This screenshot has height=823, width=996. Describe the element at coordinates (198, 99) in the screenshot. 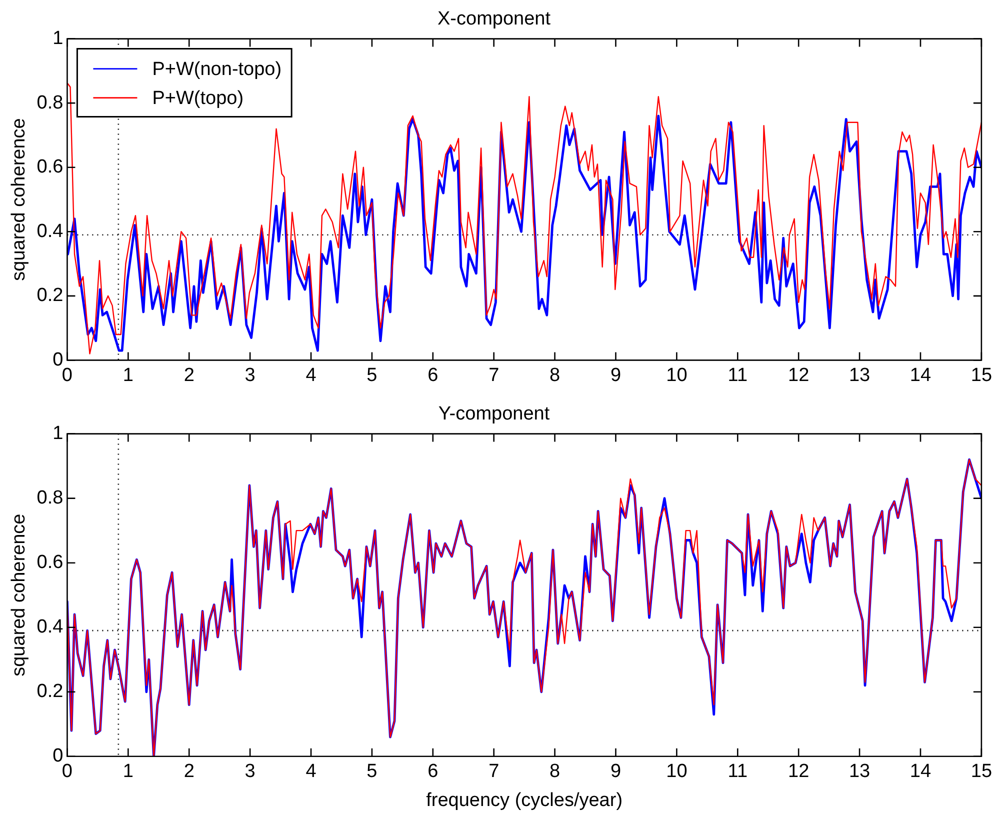

I see `legend-label: P+W(topo)` at that location.